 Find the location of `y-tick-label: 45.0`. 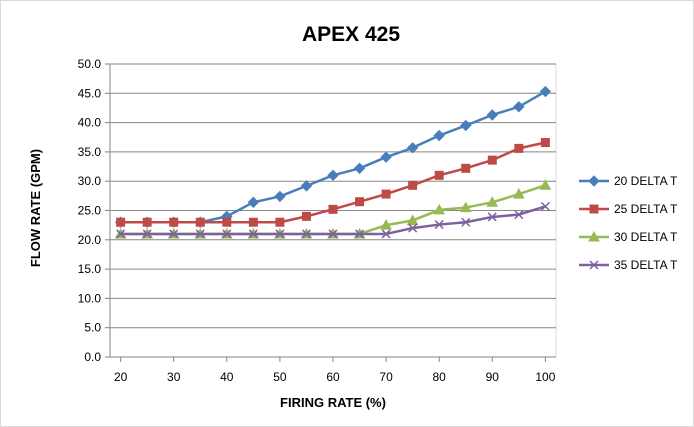

y-tick-label: 45.0 is located at coordinates (90, 93).